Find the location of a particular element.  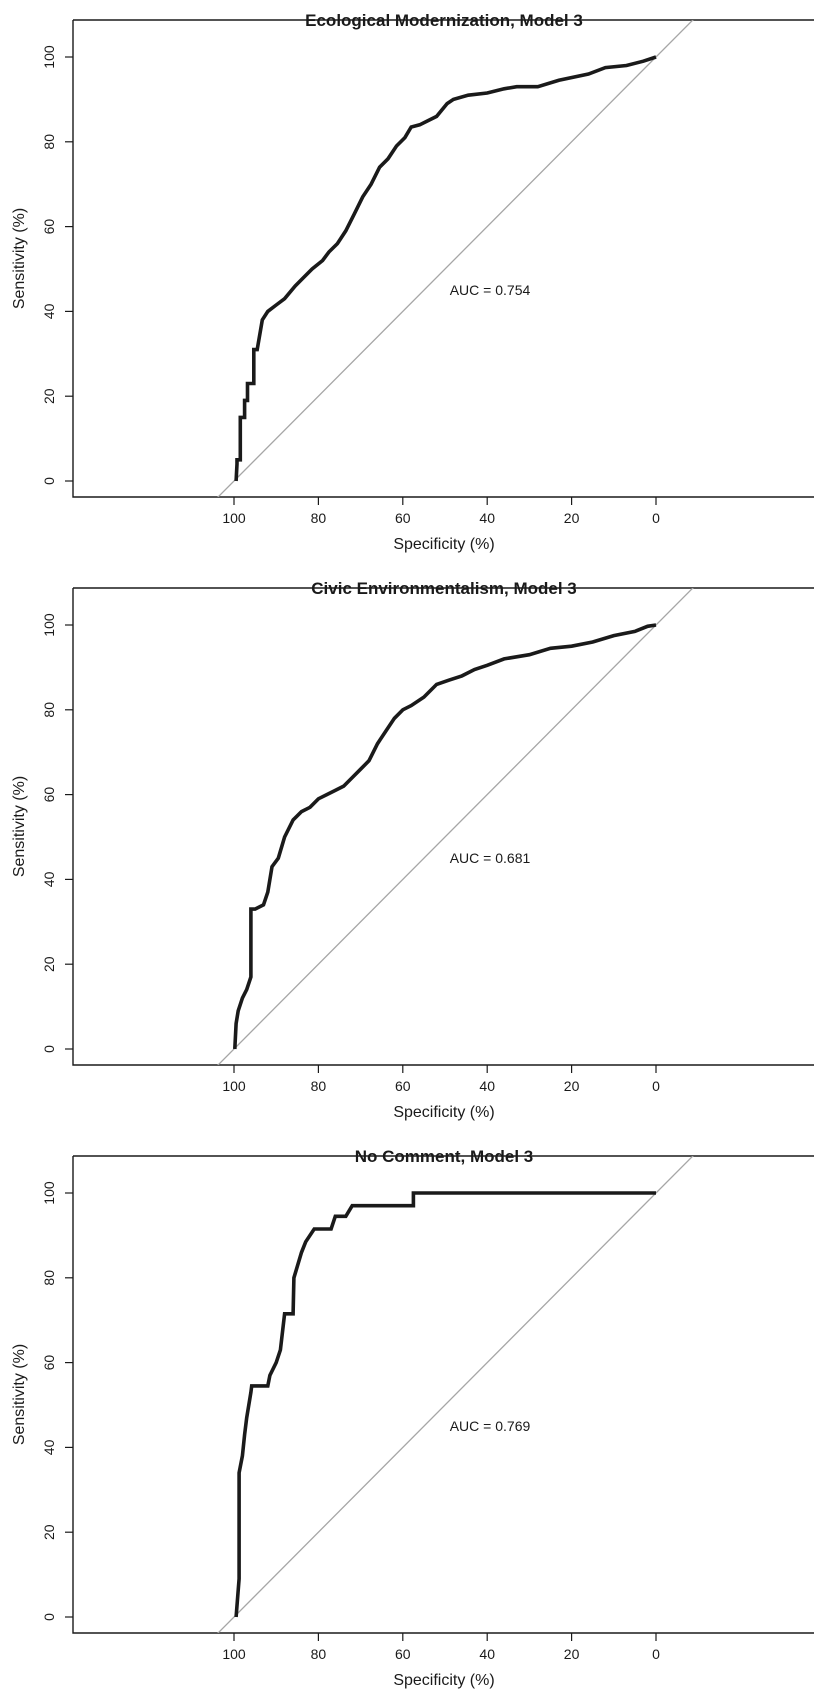

auc-annotation: AUC = 0.769 is located at coordinates (490, 1426).